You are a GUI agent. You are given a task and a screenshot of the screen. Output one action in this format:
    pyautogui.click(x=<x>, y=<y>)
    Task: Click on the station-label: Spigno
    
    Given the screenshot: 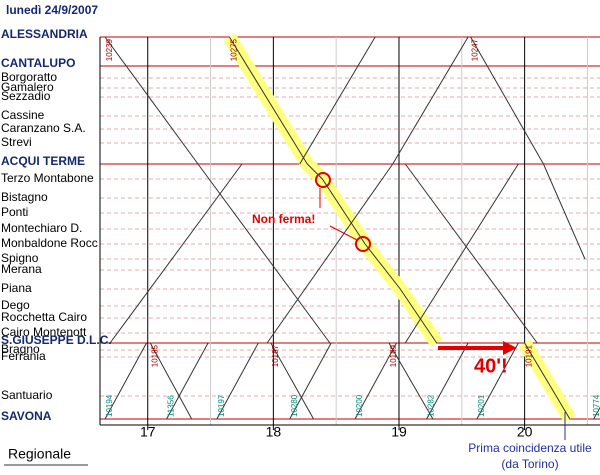 What is the action you would take?
    pyautogui.click(x=20, y=258)
    